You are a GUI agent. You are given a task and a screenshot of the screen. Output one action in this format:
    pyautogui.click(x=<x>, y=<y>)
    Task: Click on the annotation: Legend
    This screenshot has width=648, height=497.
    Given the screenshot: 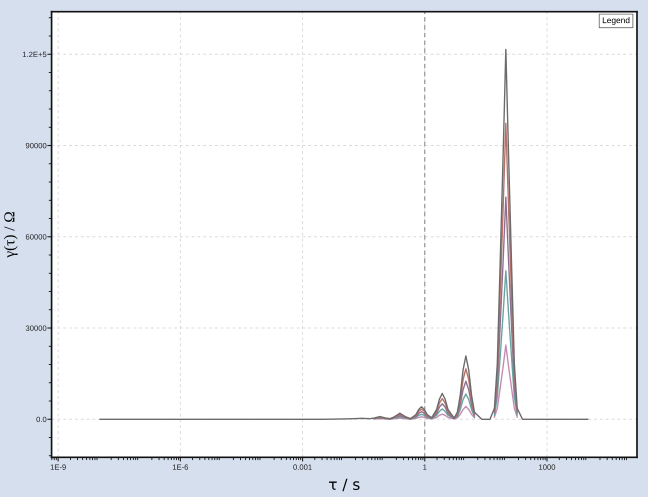 What is the action you would take?
    pyautogui.click(x=616, y=21)
    